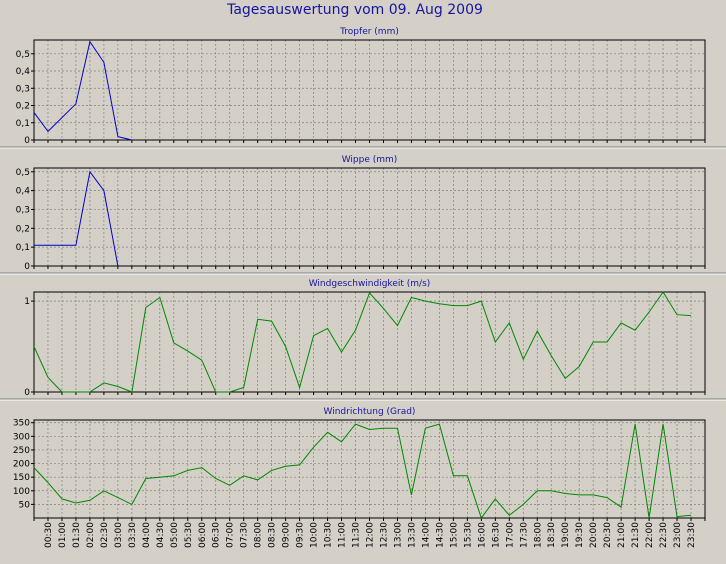  I want to click on x-tick-label: 02:00, so click(91, 535).